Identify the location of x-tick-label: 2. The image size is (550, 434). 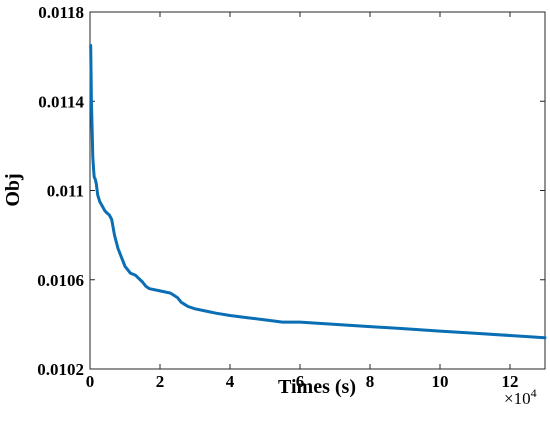
(160, 381).